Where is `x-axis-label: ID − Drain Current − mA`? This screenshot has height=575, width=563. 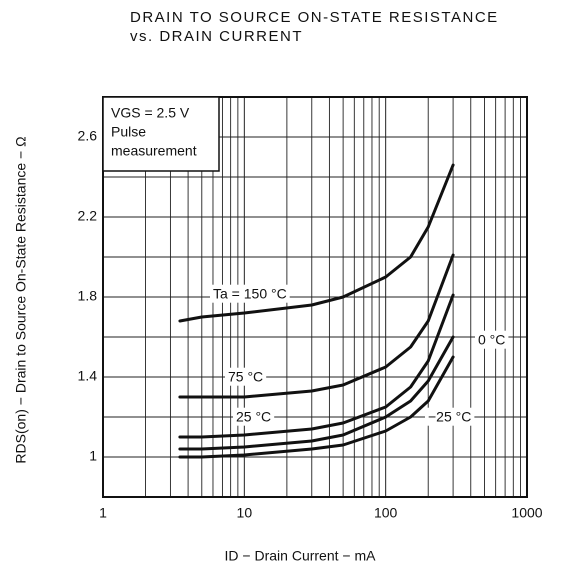 x-axis-label: ID − Drain Current − mA is located at coordinates (301, 556).